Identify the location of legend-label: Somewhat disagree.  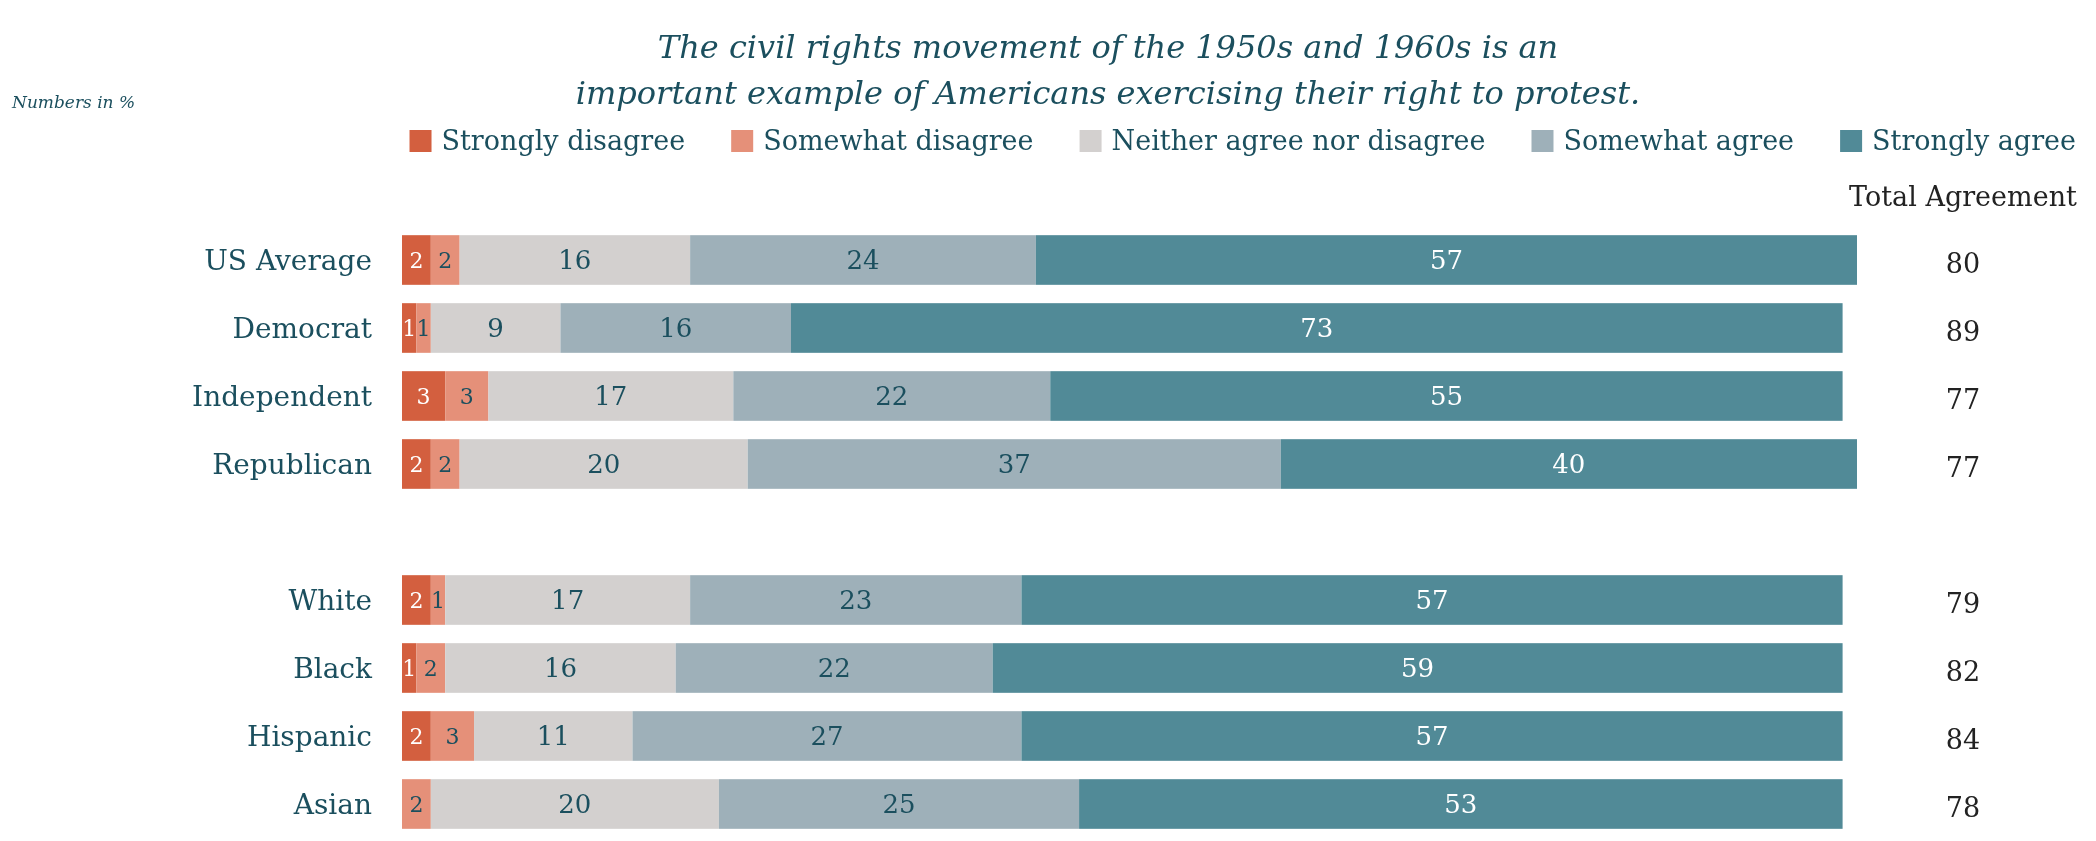
(898, 141).